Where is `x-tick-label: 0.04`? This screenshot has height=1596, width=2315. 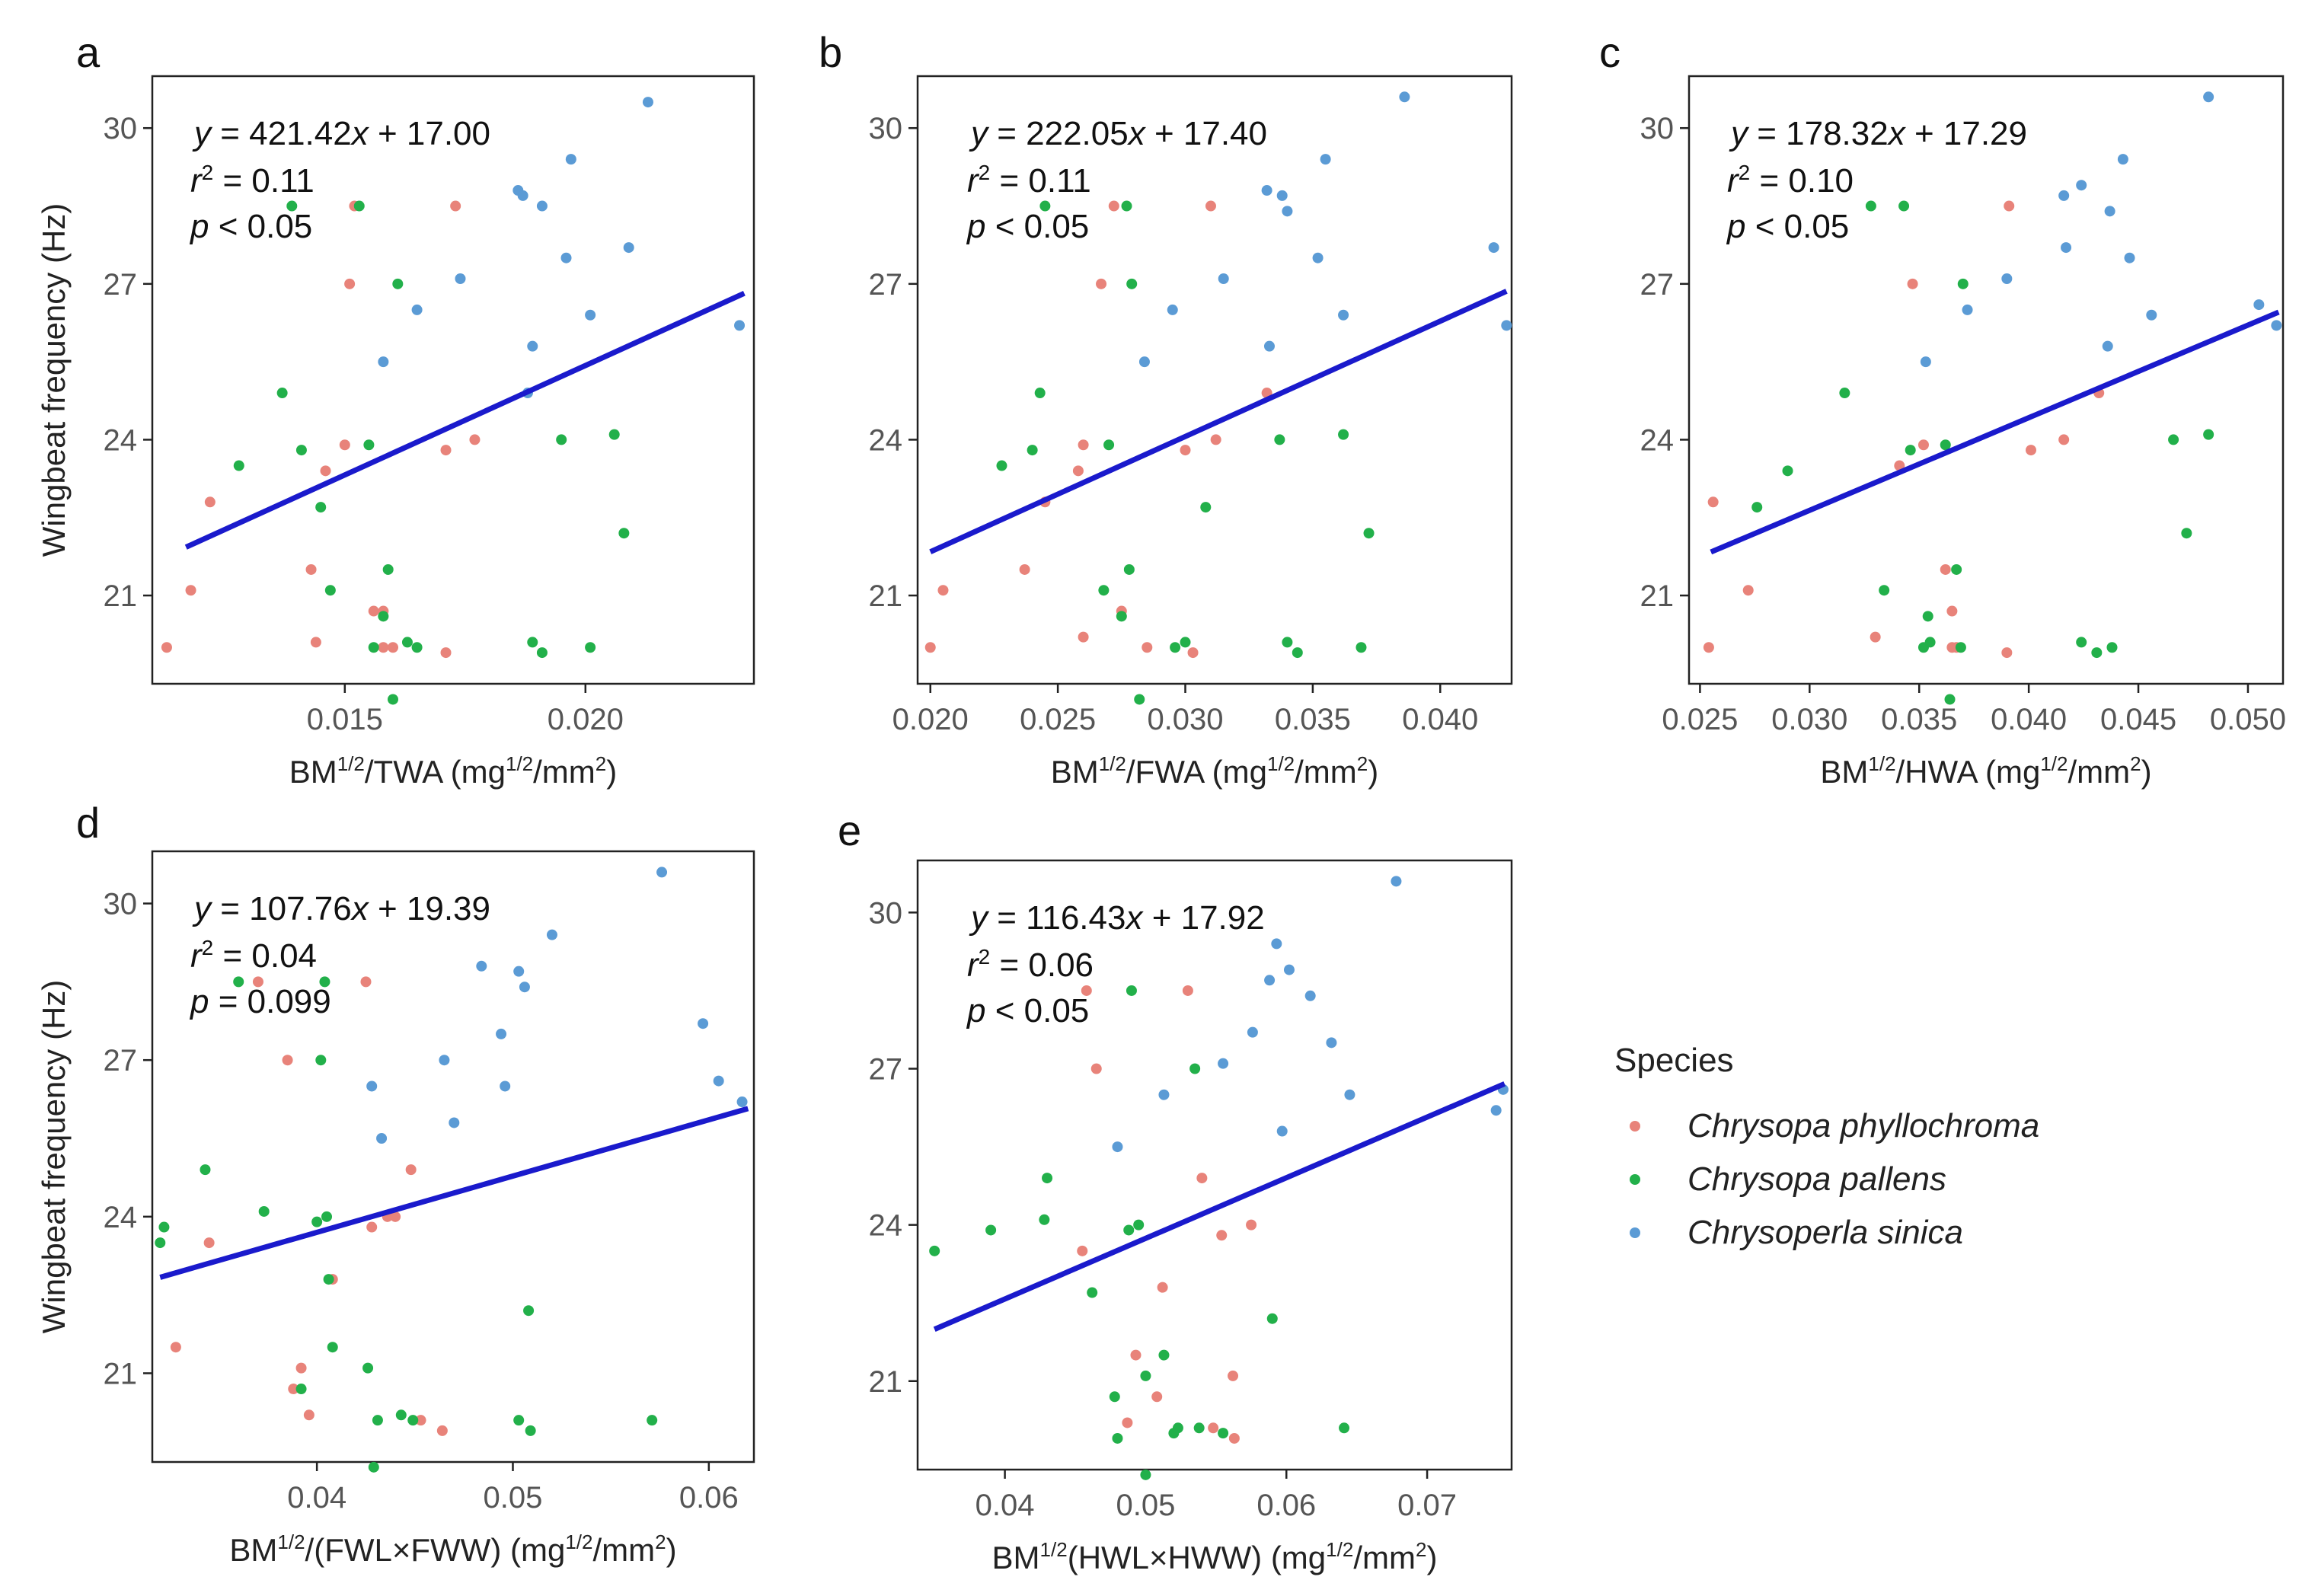 x-tick-label: 0.04 is located at coordinates (316, 1498).